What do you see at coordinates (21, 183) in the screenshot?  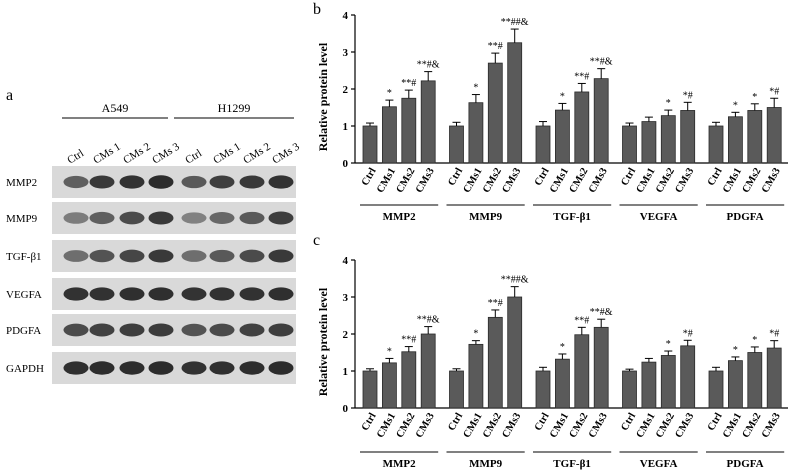 I see `protein-label: MMP2` at bounding box center [21, 183].